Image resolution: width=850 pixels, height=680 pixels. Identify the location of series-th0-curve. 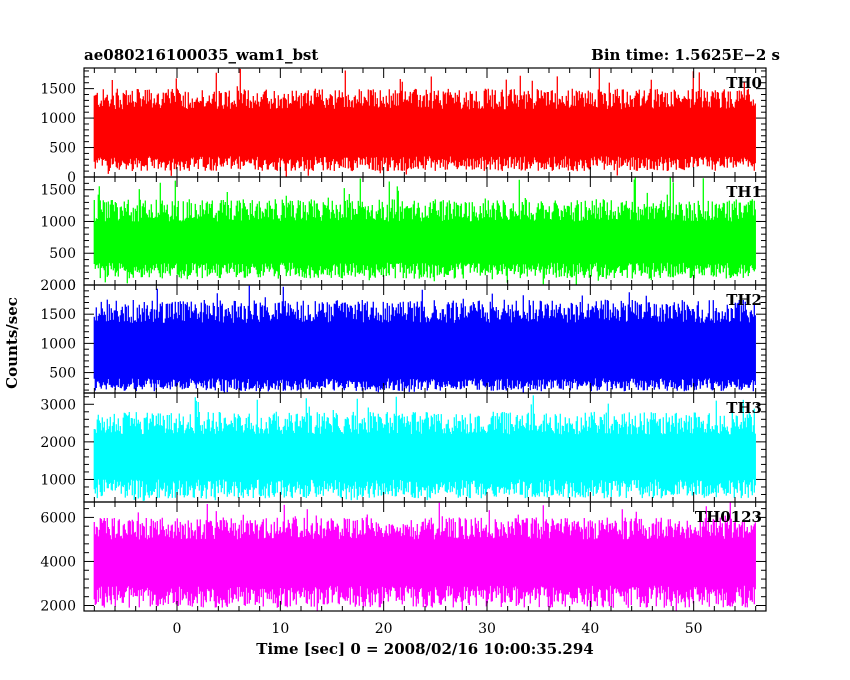
(424, 122).